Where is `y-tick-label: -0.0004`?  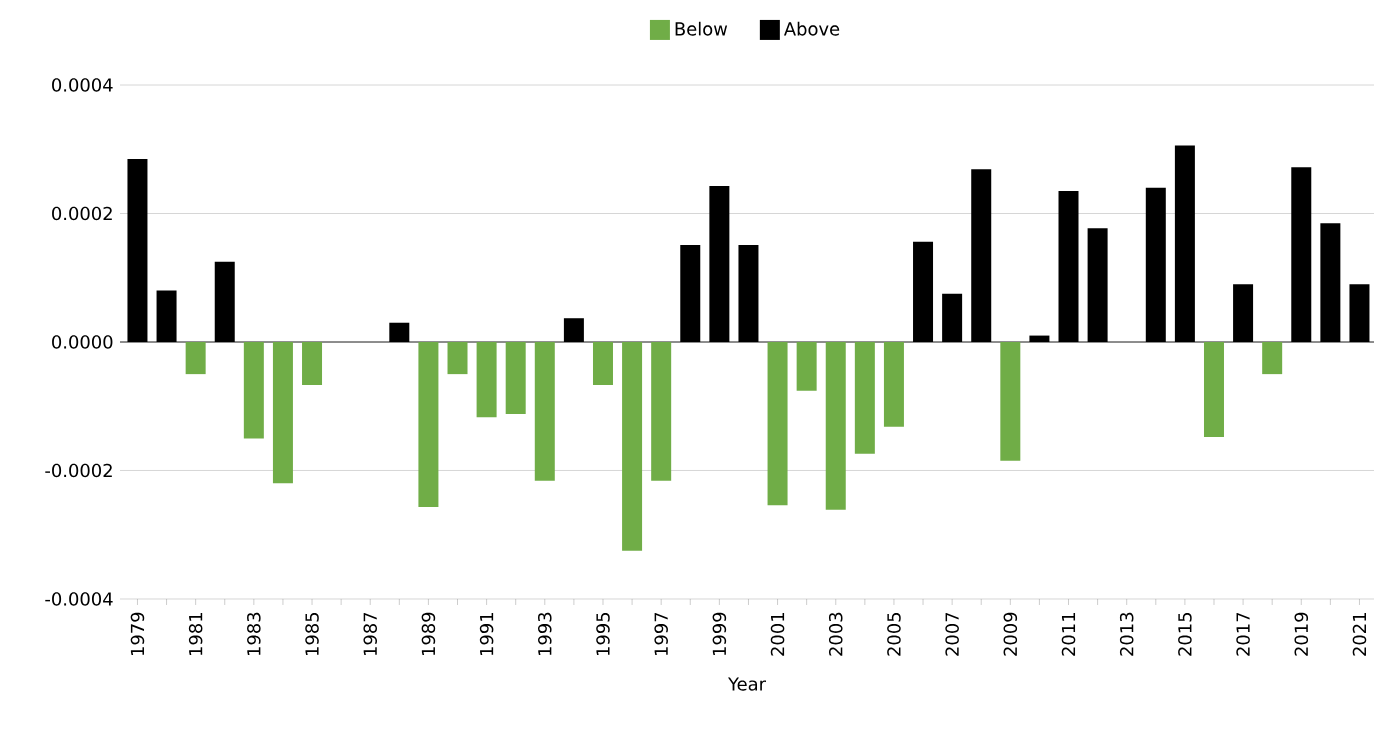
y-tick-label: -0.0004 is located at coordinates (79, 599).